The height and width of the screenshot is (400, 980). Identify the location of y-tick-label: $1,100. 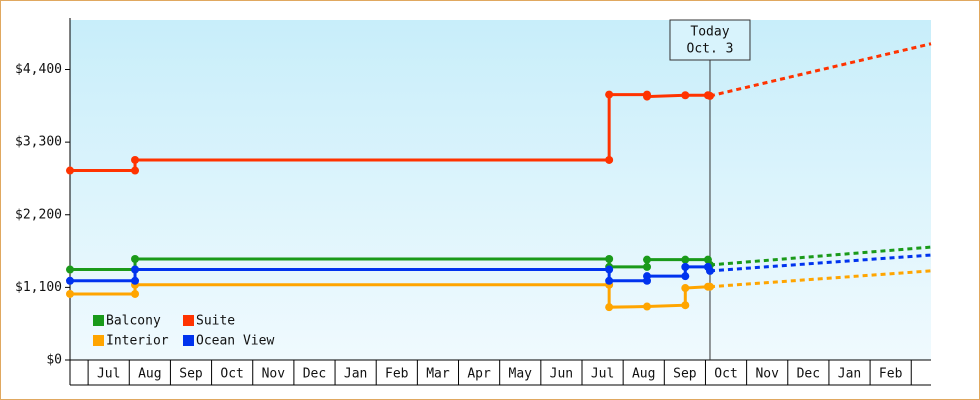
(38, 287).